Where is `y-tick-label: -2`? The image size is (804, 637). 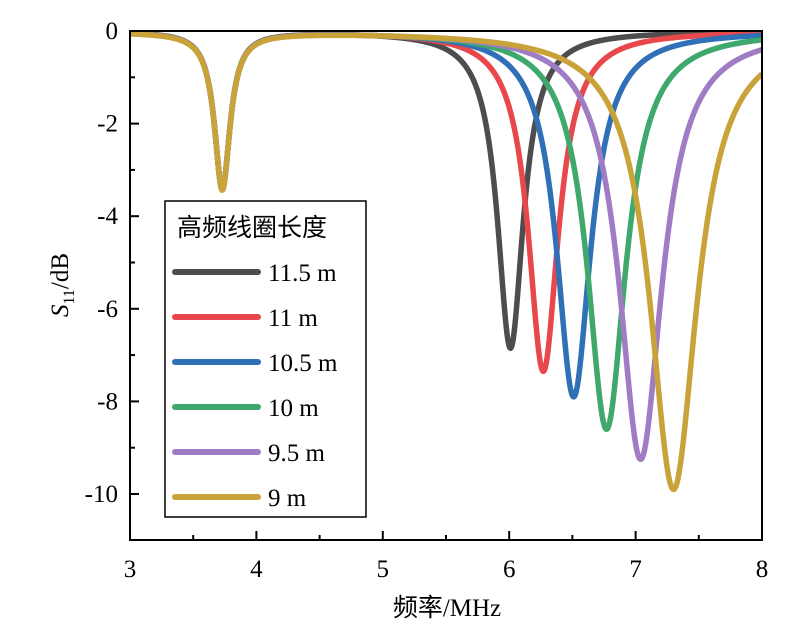 y-tick-label: -2 is located at coordinates (107, 124).